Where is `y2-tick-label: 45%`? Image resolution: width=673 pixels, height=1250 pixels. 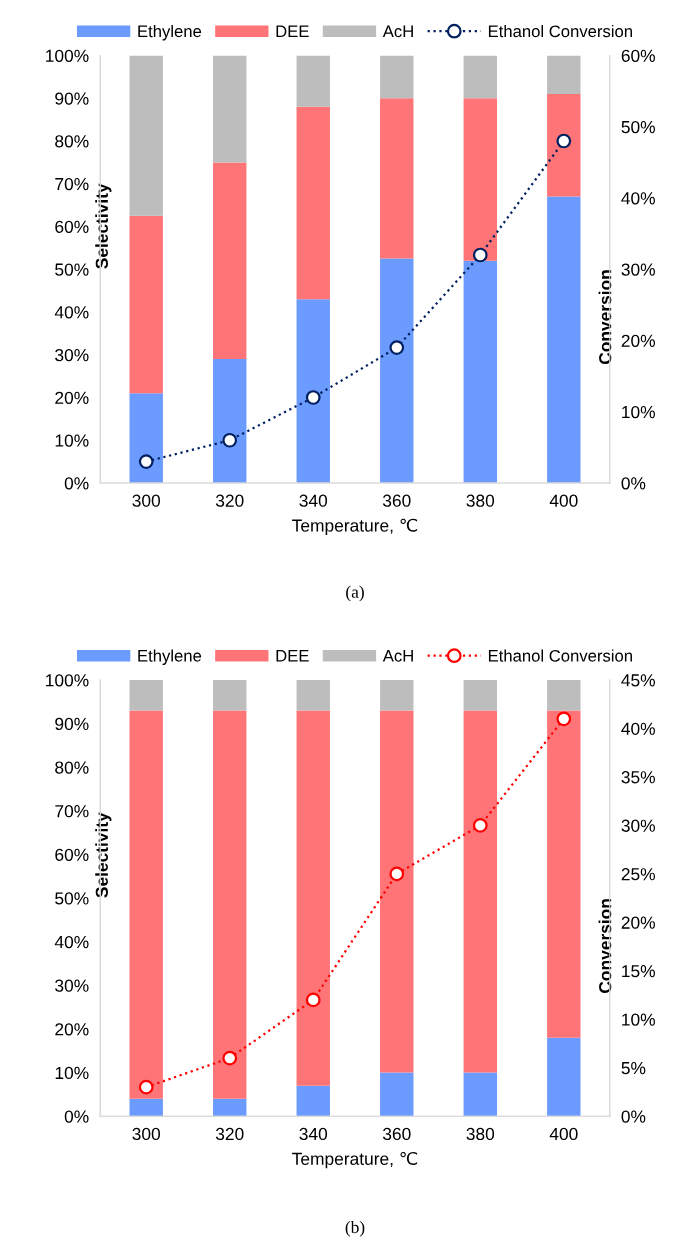
y2-tick-label: 45% is located at coordinates (638, 680).